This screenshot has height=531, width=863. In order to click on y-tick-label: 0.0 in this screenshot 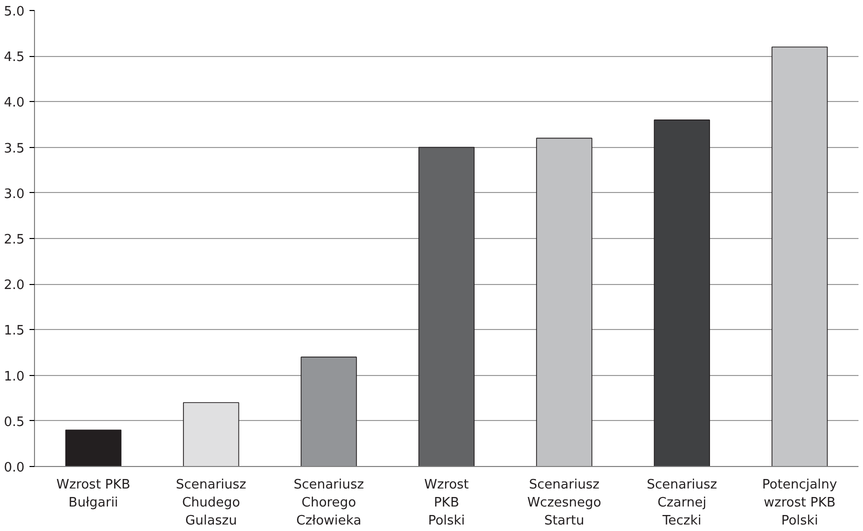, I will do `click(14, 468)`.